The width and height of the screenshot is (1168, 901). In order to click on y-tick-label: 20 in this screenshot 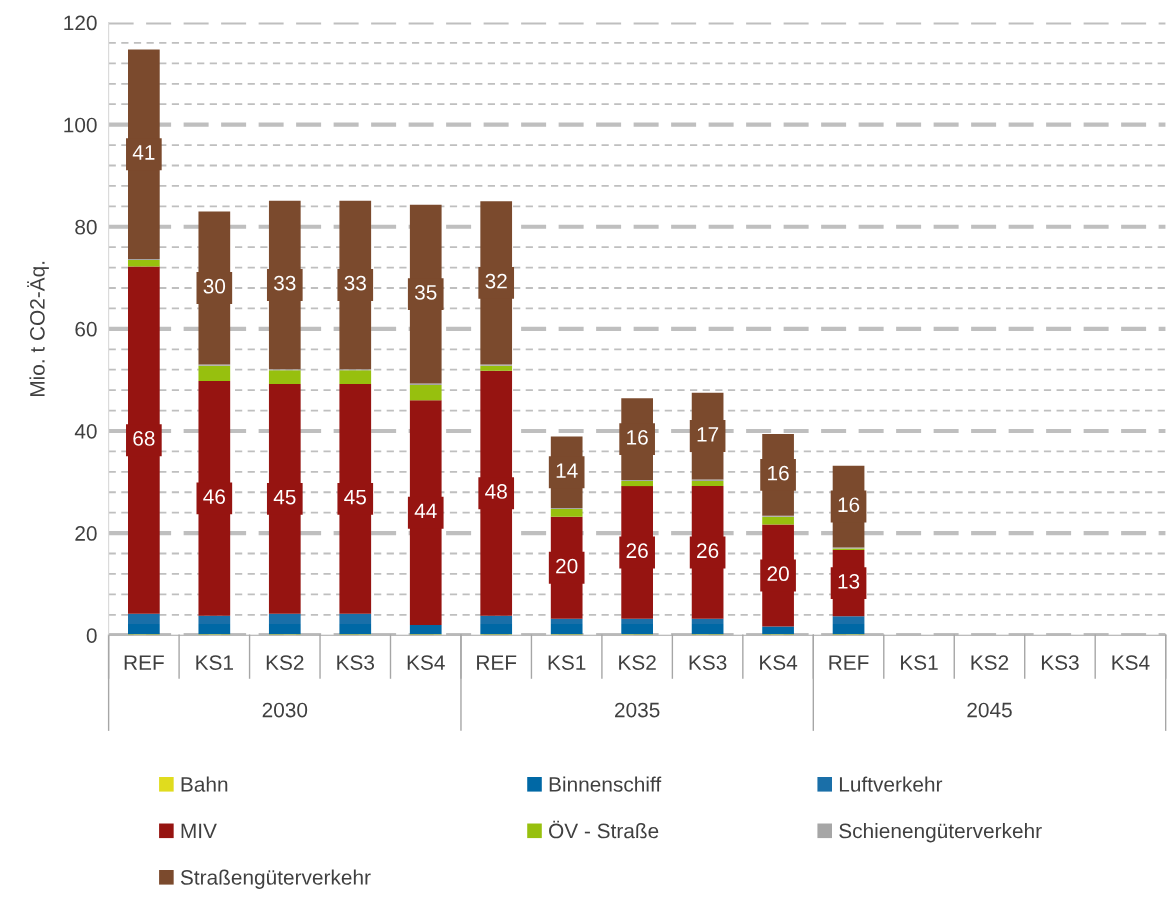, I will do `click(86, 533)`.